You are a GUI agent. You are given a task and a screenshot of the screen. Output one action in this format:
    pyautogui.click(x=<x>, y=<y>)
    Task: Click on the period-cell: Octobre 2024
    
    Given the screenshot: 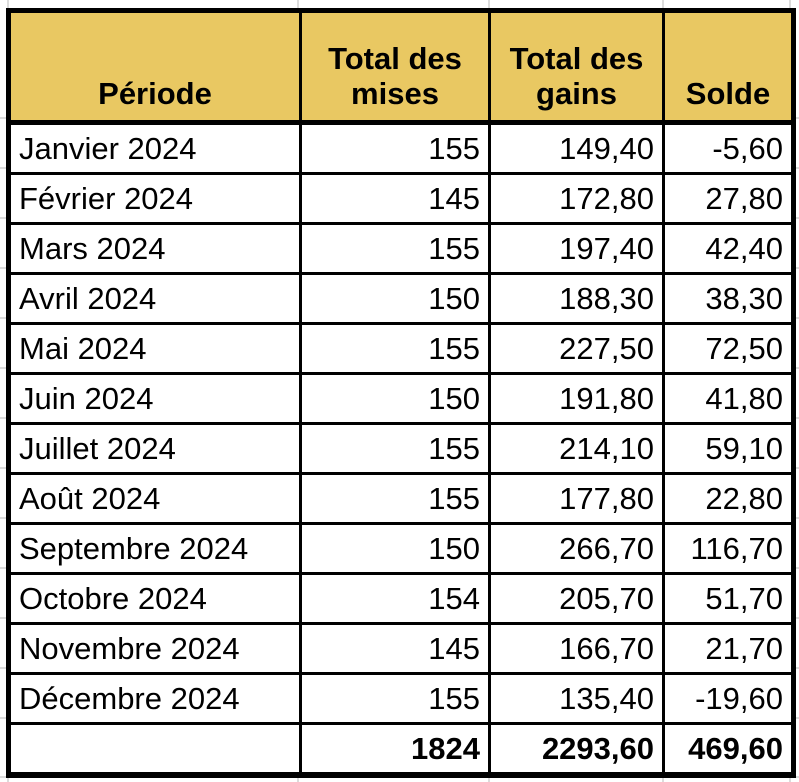 What is the action you would take?
    pyautogui.click(x=154, y=598)
    